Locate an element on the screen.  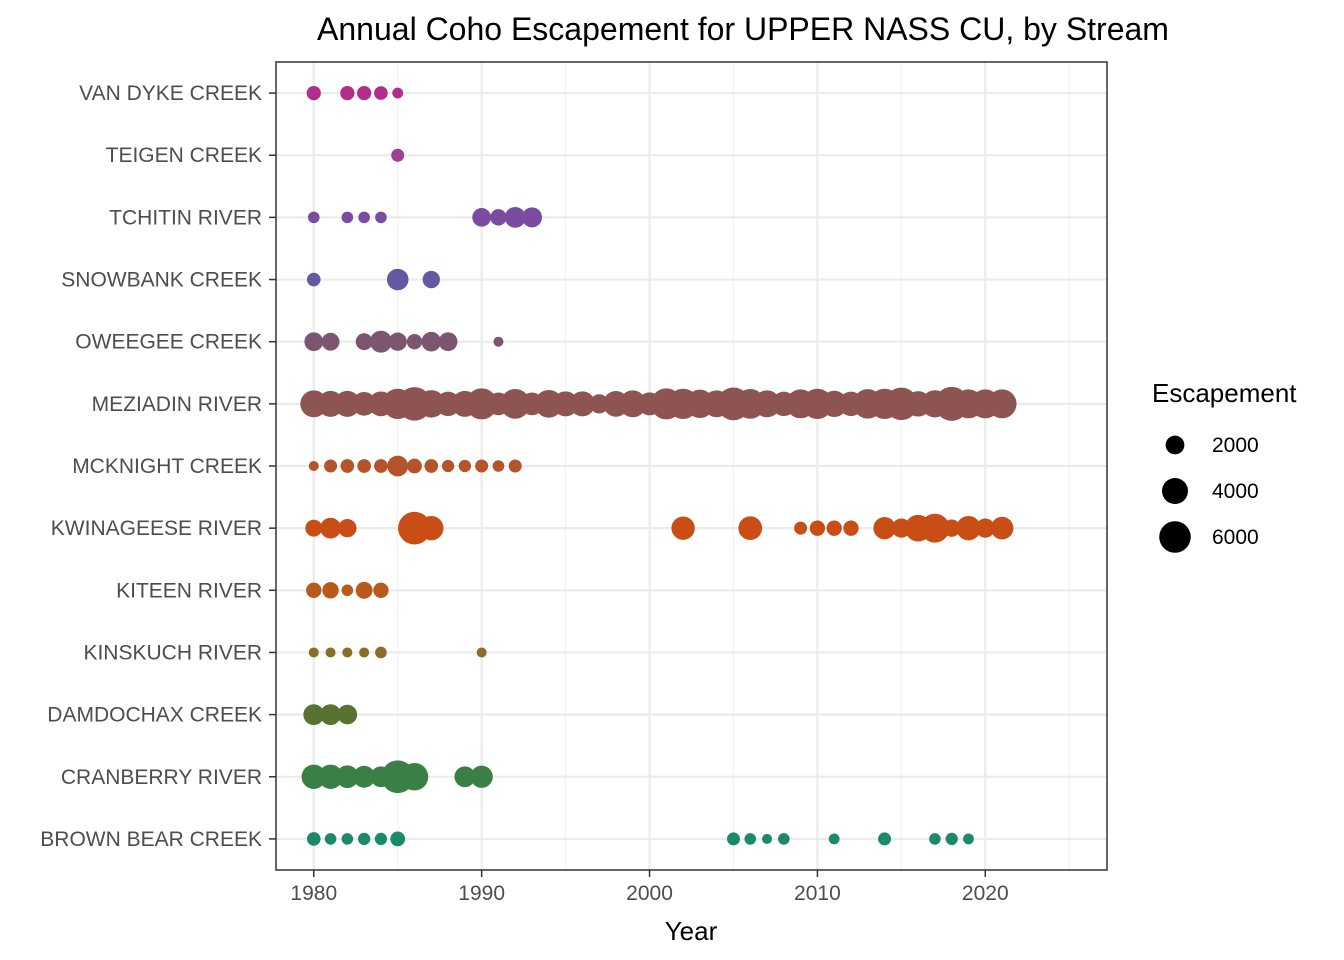
y-tick-label: MCKNIGHT CREEK is located at coordinates (167, 466).